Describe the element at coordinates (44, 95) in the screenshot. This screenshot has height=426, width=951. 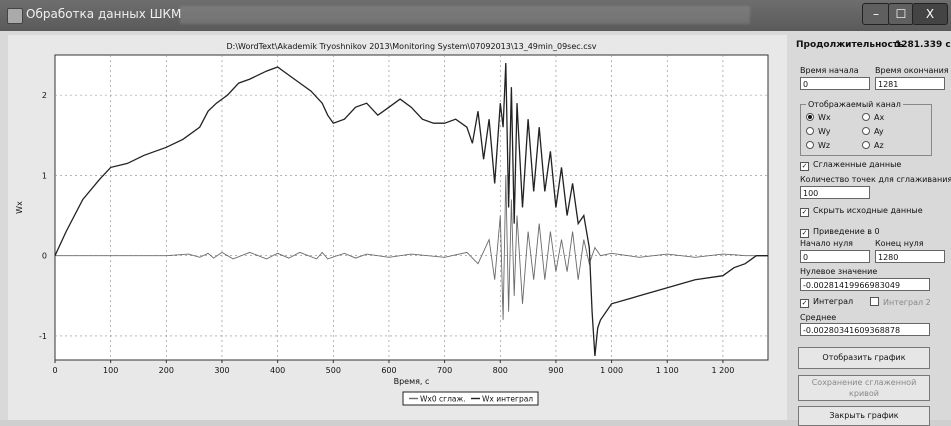
I see `y-tick-label: 2` at that location.